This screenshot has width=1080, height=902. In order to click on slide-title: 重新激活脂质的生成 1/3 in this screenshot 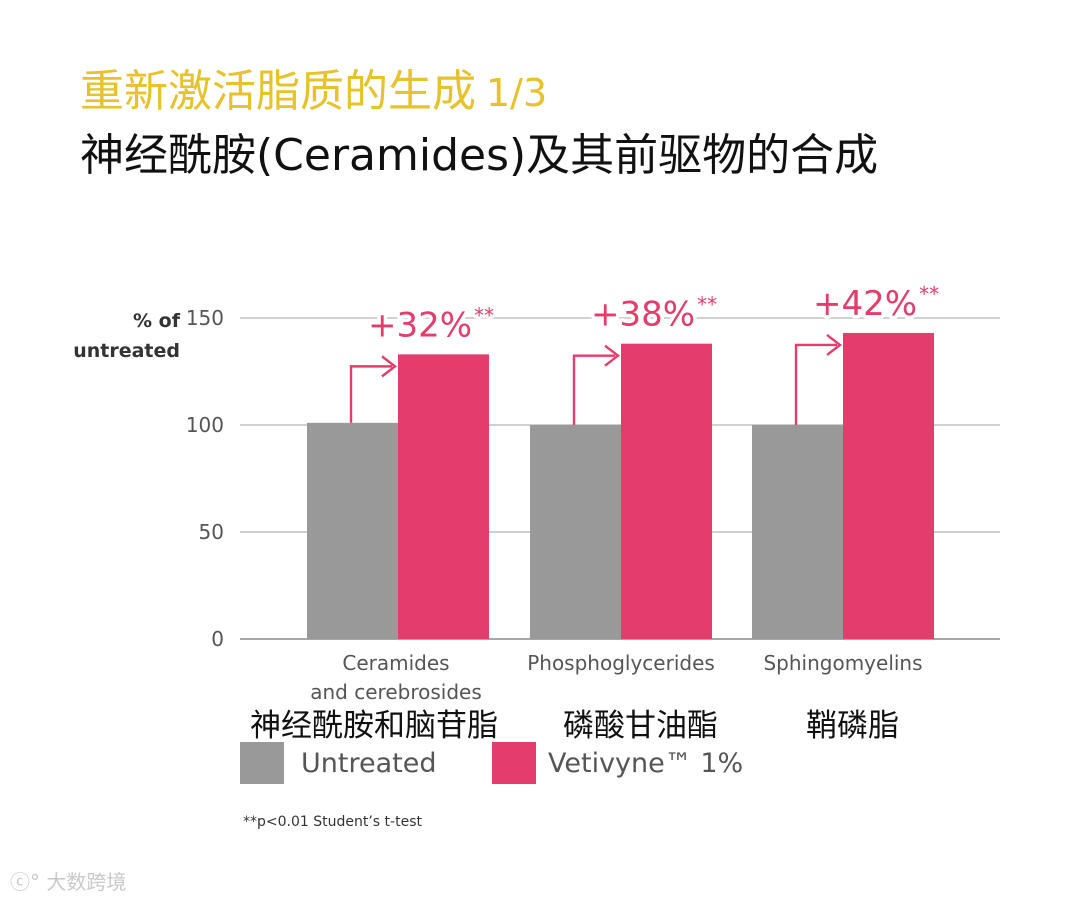, I will do `click(313, 92)`.